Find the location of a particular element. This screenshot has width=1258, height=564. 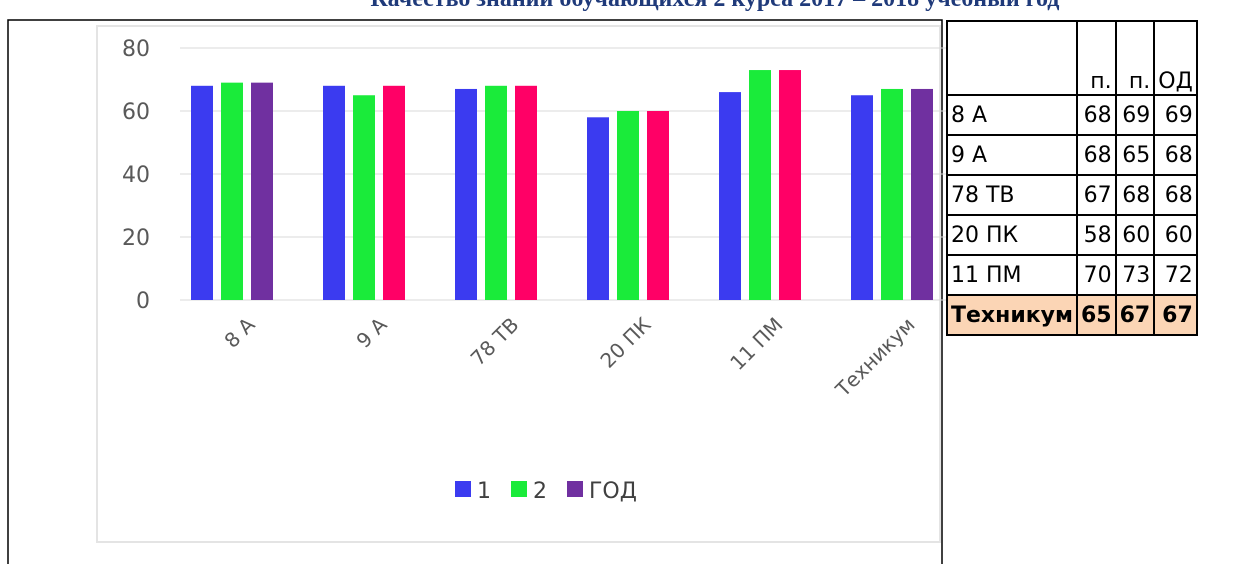

y-tick-label: 60 is located at coordinates (136, 112).